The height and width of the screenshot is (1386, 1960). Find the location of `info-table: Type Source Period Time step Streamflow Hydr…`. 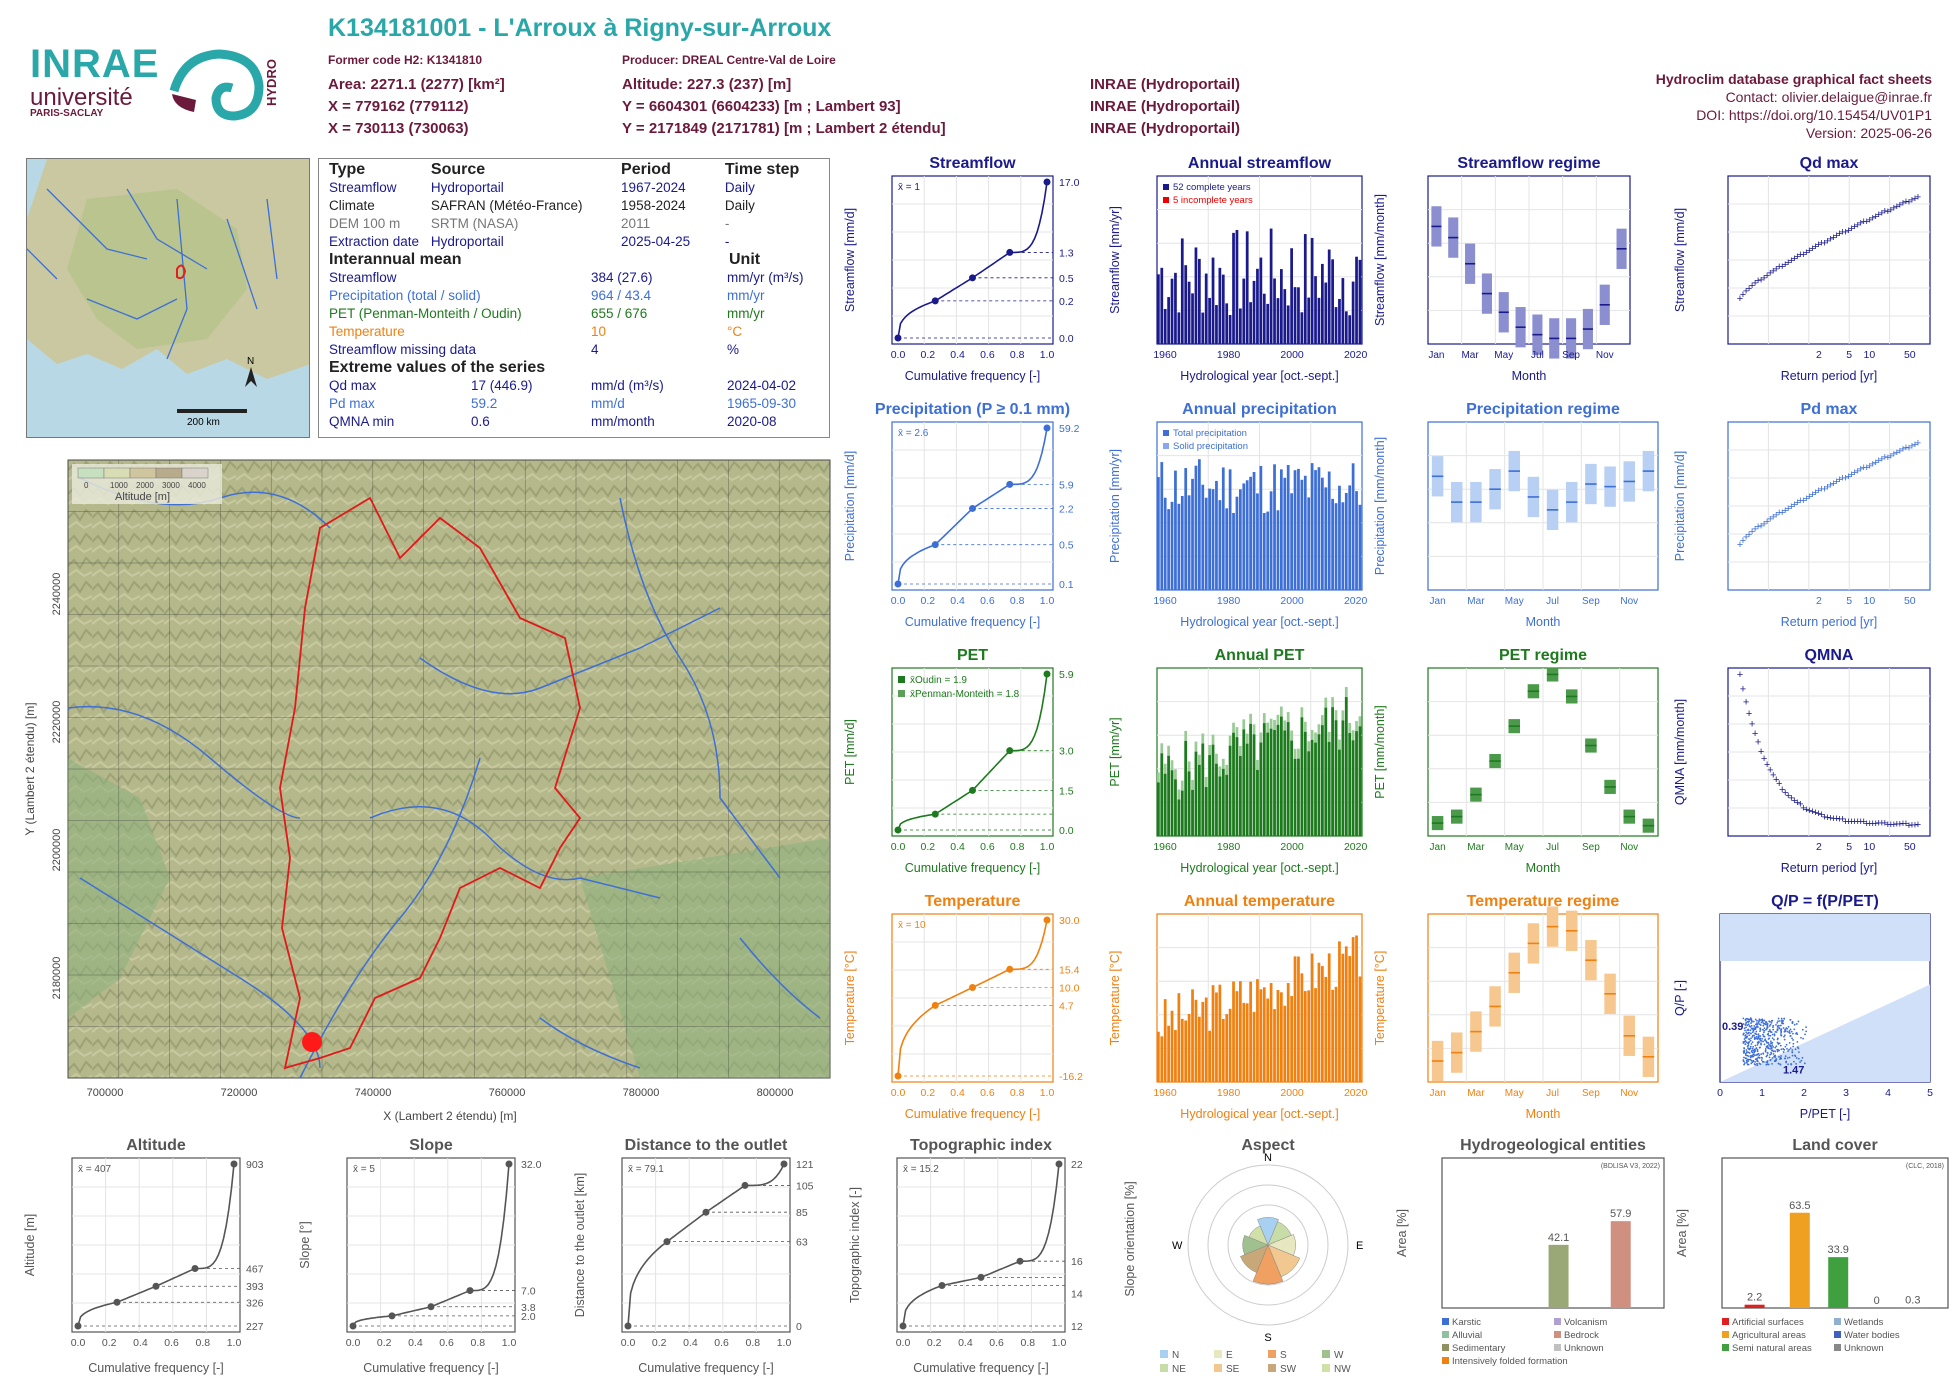

info-table: Type Source Period Time step Streamflow Hydr… is located at coordinates (574, 298).